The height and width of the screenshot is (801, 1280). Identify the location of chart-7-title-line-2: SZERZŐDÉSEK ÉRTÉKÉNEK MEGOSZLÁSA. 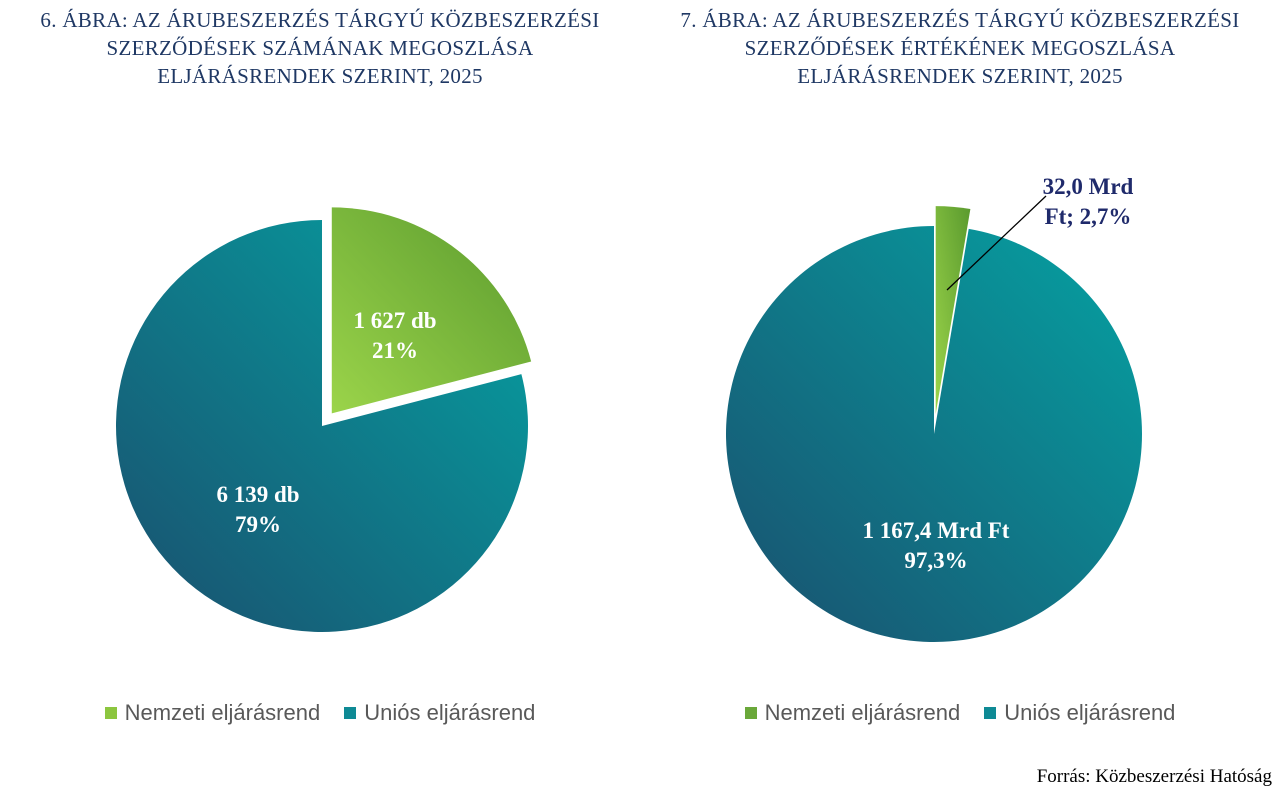
(960, 48).